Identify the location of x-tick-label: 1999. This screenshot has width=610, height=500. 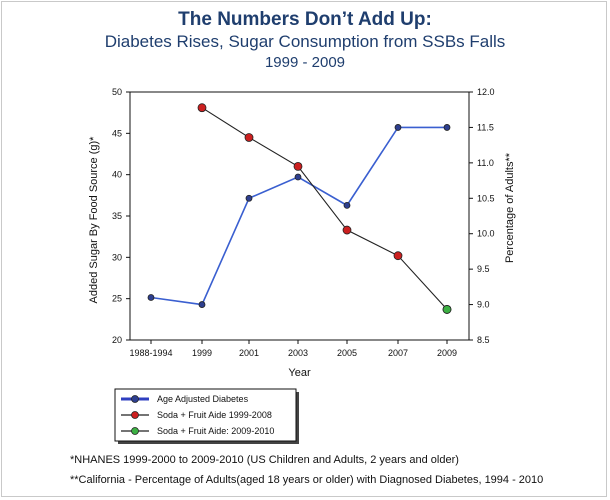
(202, 353).